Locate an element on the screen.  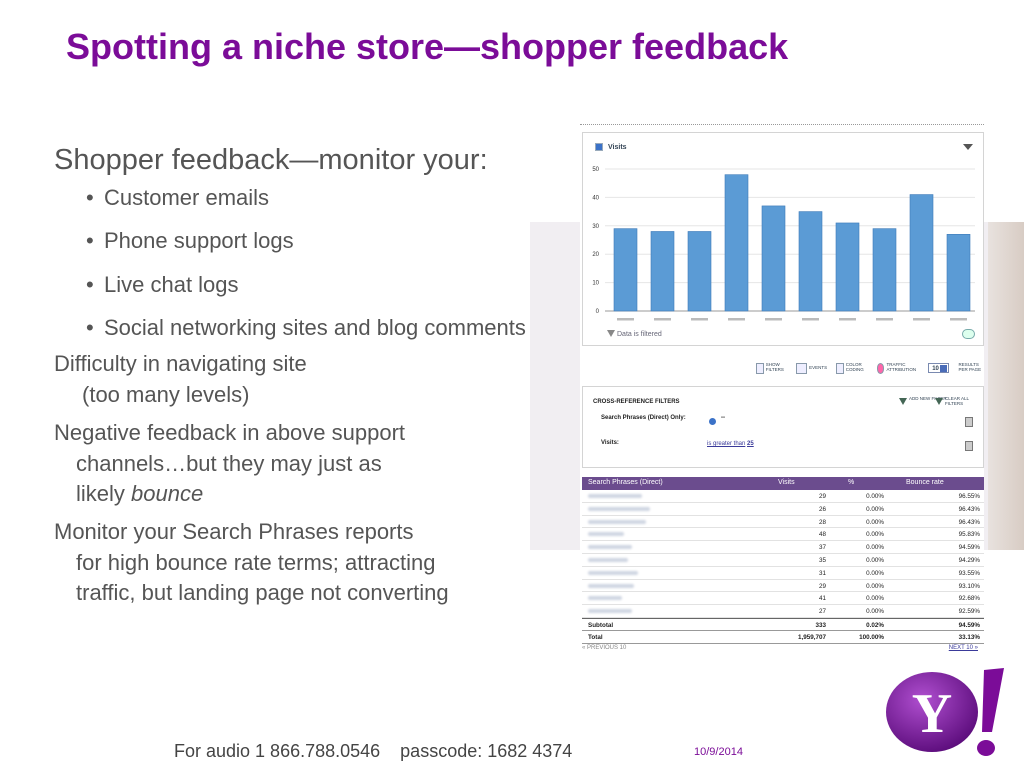
logo-exclamation is located at coordinates (993, 700).